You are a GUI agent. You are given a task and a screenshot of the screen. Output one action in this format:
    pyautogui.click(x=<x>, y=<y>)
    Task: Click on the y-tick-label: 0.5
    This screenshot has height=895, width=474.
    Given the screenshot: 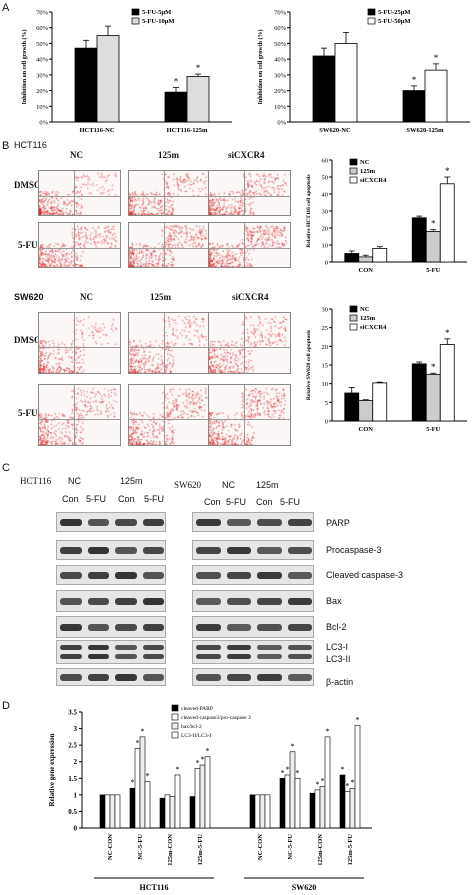 What is the action you would take?
    pyautogui.click(x=72, y=812)
    